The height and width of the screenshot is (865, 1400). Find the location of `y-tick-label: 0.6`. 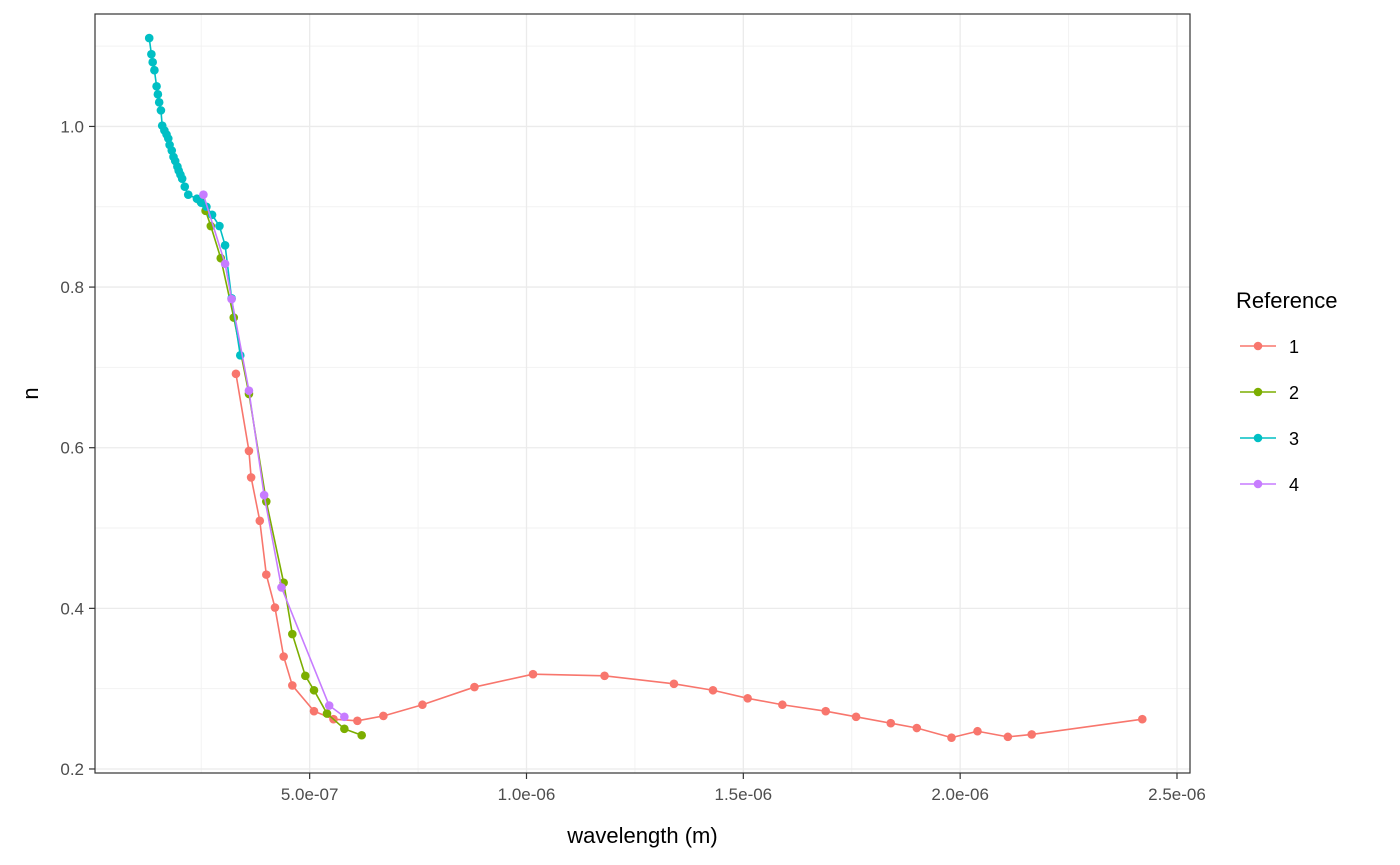

y-tick-label: 0.6 is located at coordinates (72, 448).